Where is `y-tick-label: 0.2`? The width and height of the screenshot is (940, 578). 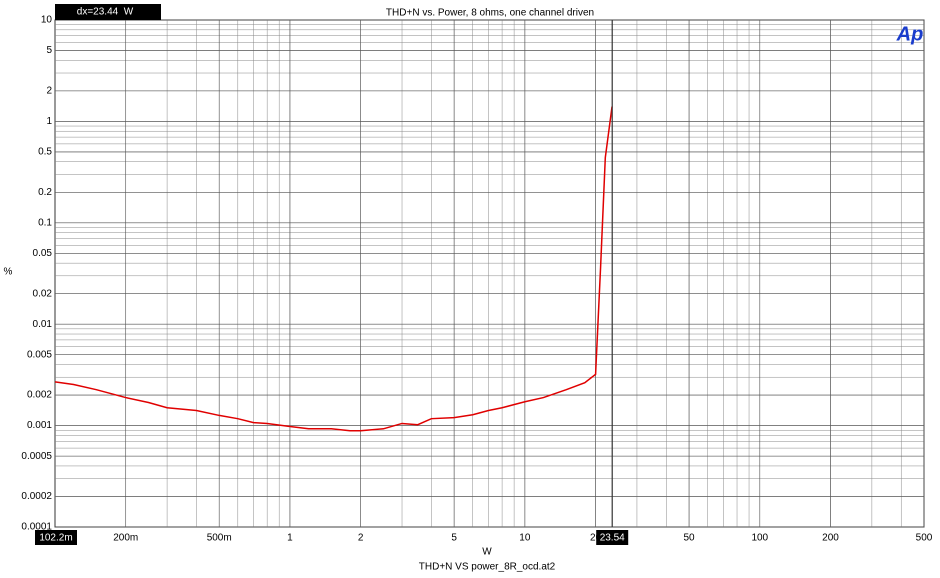 y-tick-label: 0.2 is located at coordinates (45, 192).